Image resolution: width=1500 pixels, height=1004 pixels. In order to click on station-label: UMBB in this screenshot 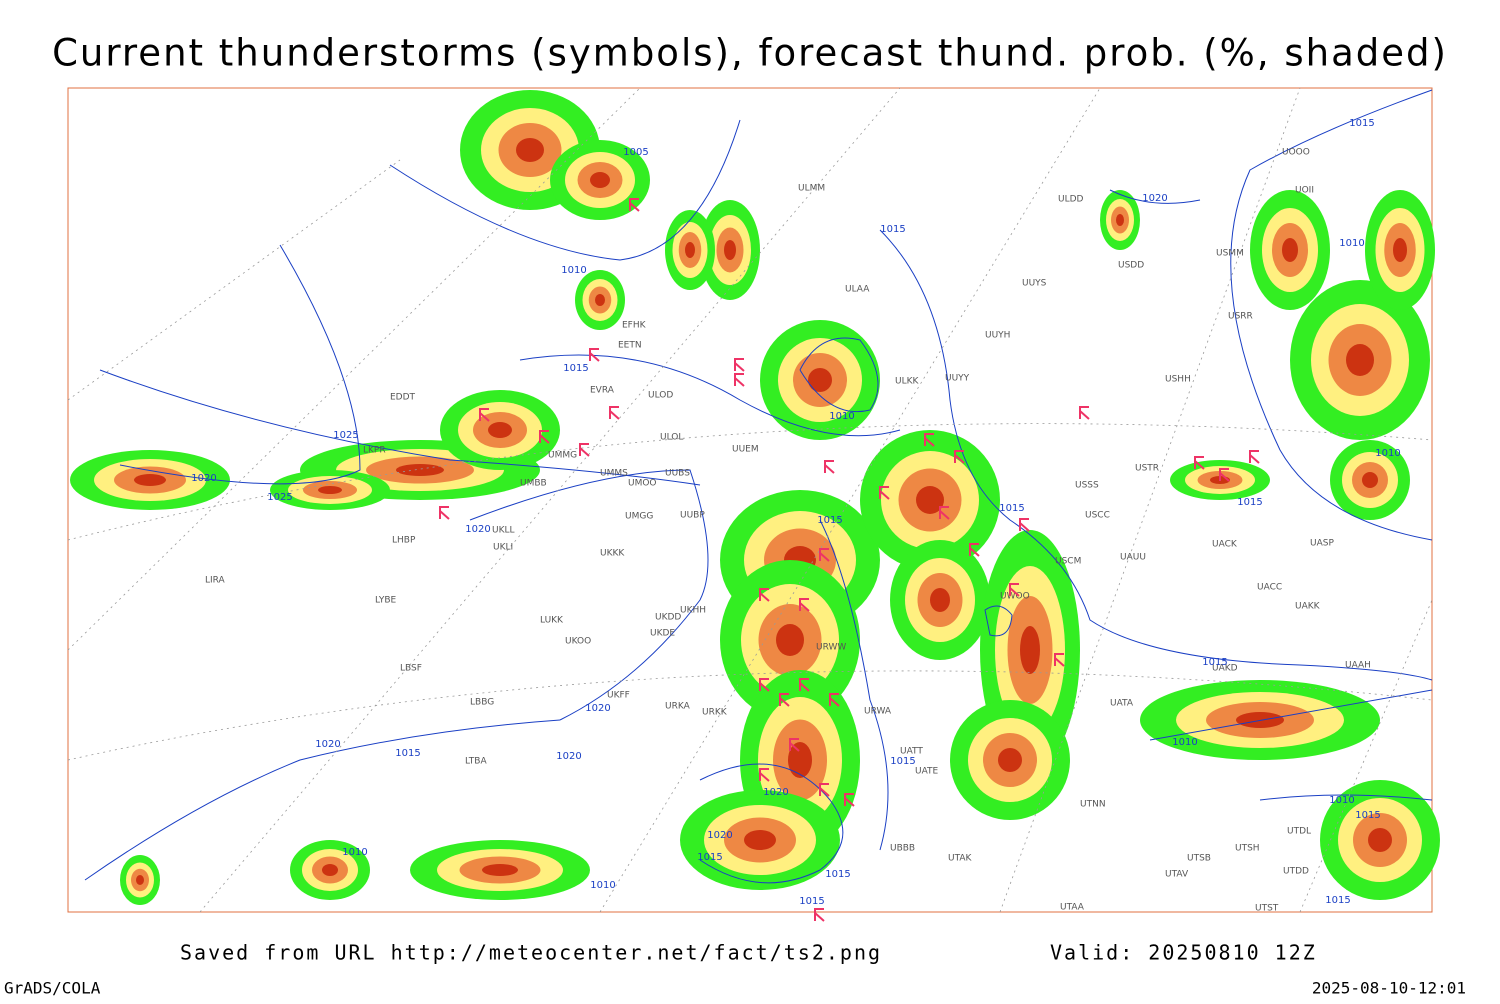, I will do `click(533, 484)`.